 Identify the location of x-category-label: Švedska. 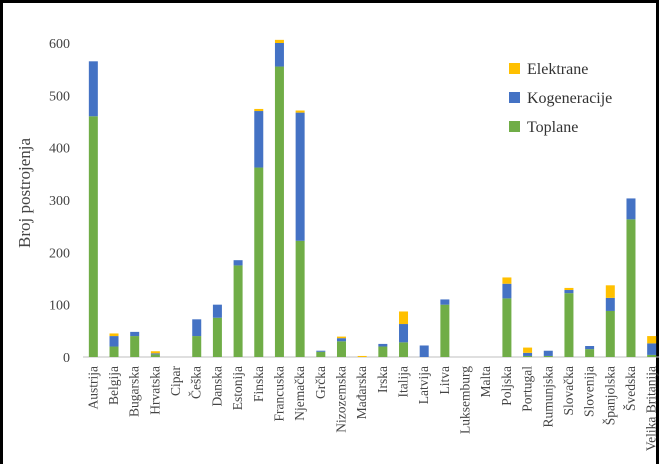
(630, 388).